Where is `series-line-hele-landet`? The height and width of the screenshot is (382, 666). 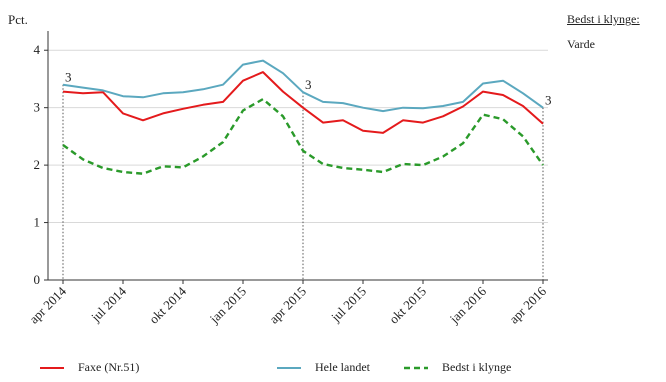 series-line-hele-landet is located at coordinates (303, 86).